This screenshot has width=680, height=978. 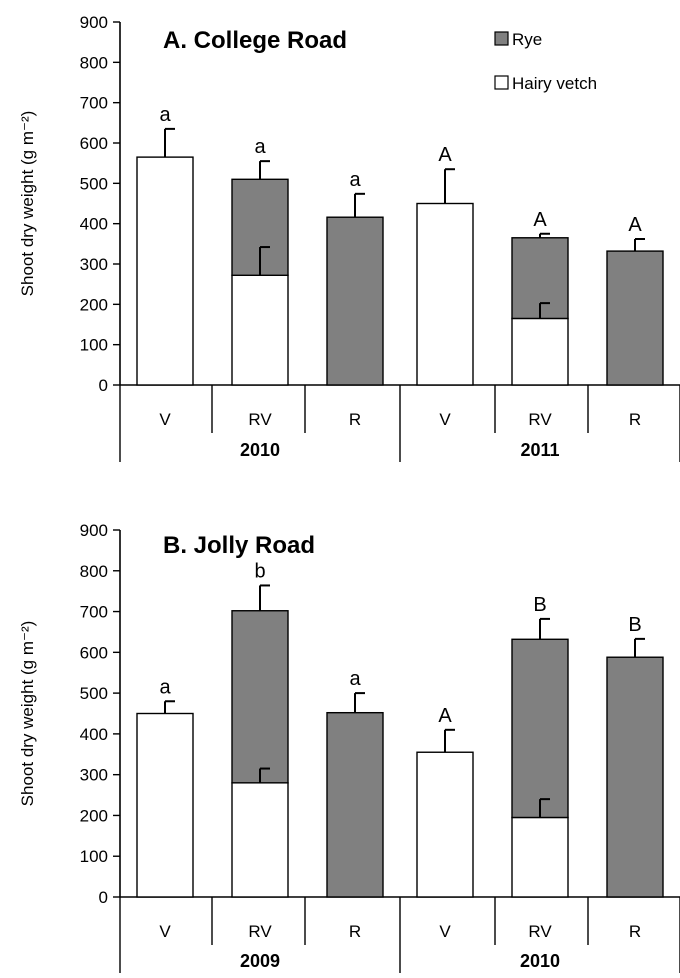 I want to click on significance-letter: b, so click(x=259, y=571).